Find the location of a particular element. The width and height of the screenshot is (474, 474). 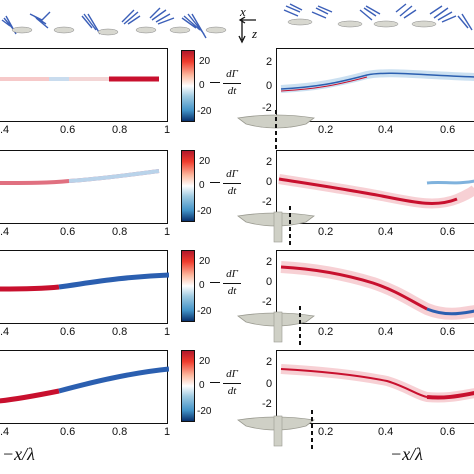

left-xtick-r2-1: 0.6 is located at coordinates (68, 232).